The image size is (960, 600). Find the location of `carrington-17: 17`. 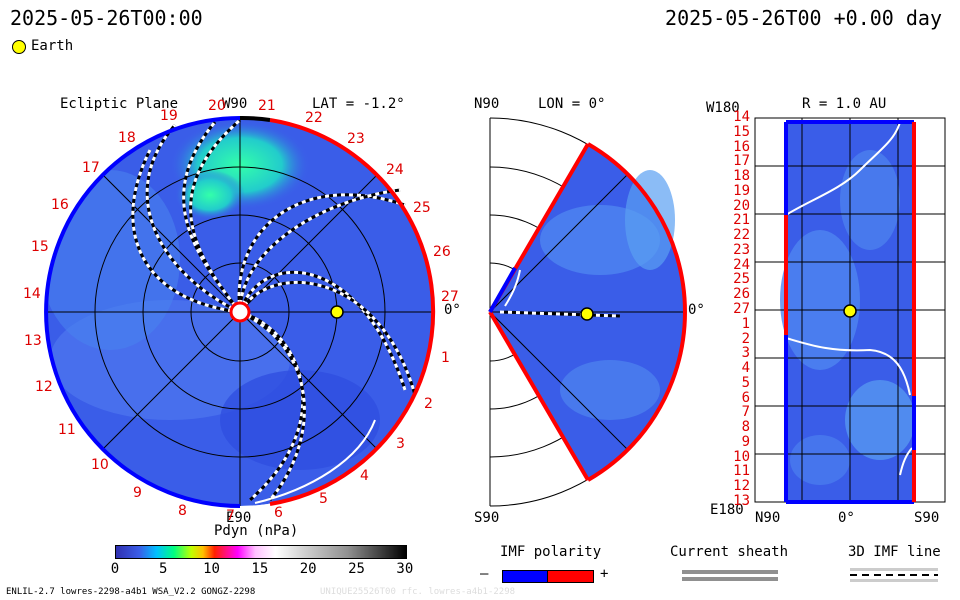

carrington-17: 17 is located at coordinates (91, 168).